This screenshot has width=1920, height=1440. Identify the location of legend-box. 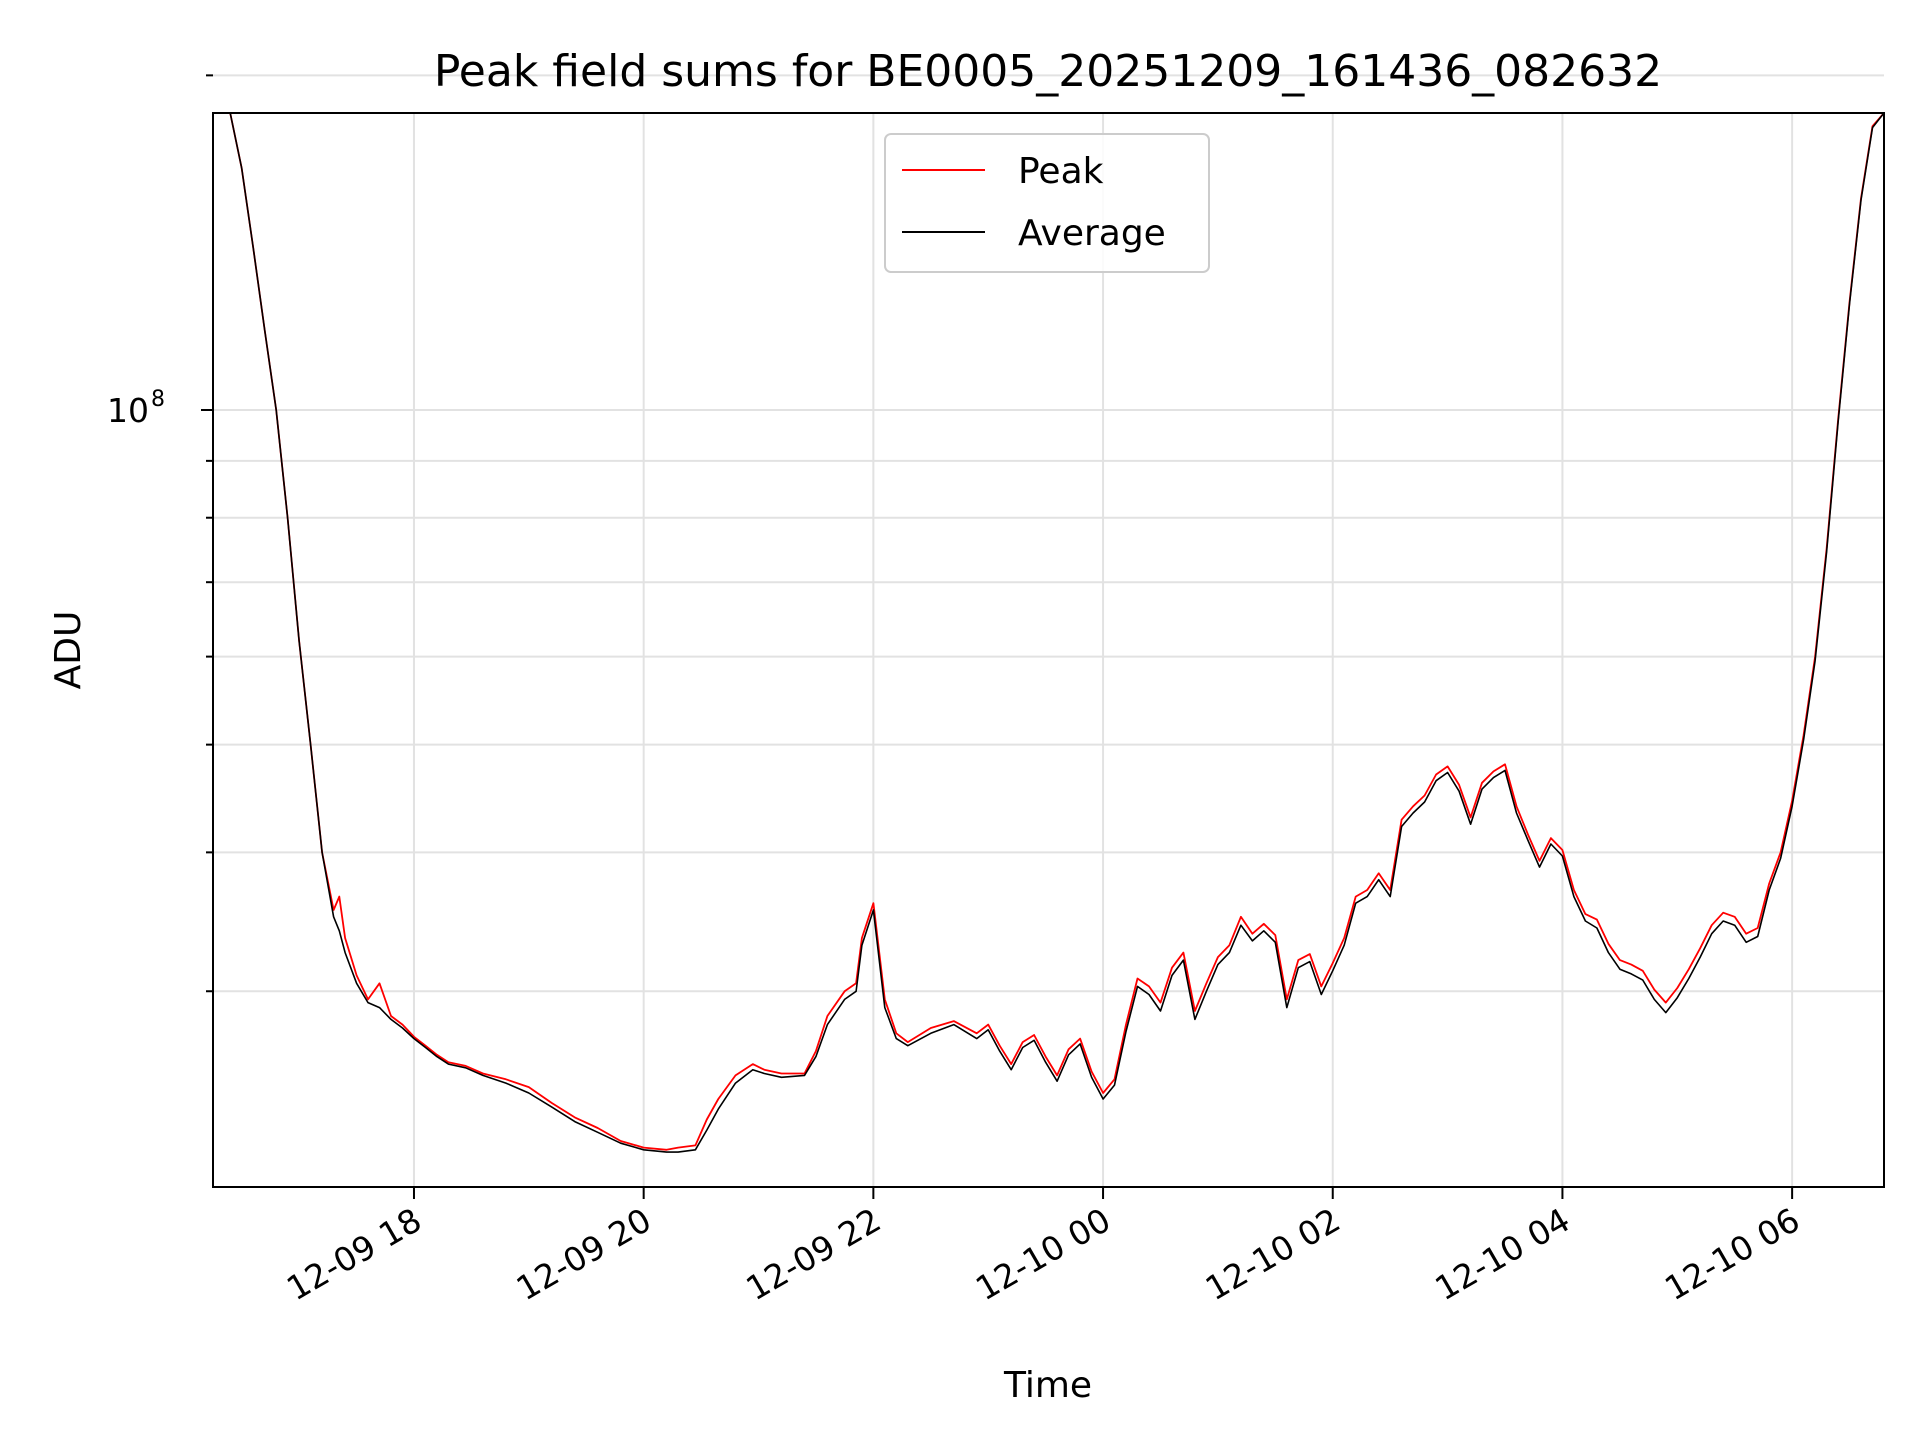
(1047, 203).